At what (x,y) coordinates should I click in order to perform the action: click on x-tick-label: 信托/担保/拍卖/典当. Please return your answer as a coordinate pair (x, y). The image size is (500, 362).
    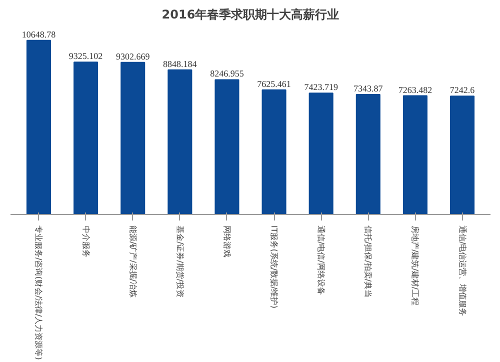
    Looking at the image, I should click on (368, 262).